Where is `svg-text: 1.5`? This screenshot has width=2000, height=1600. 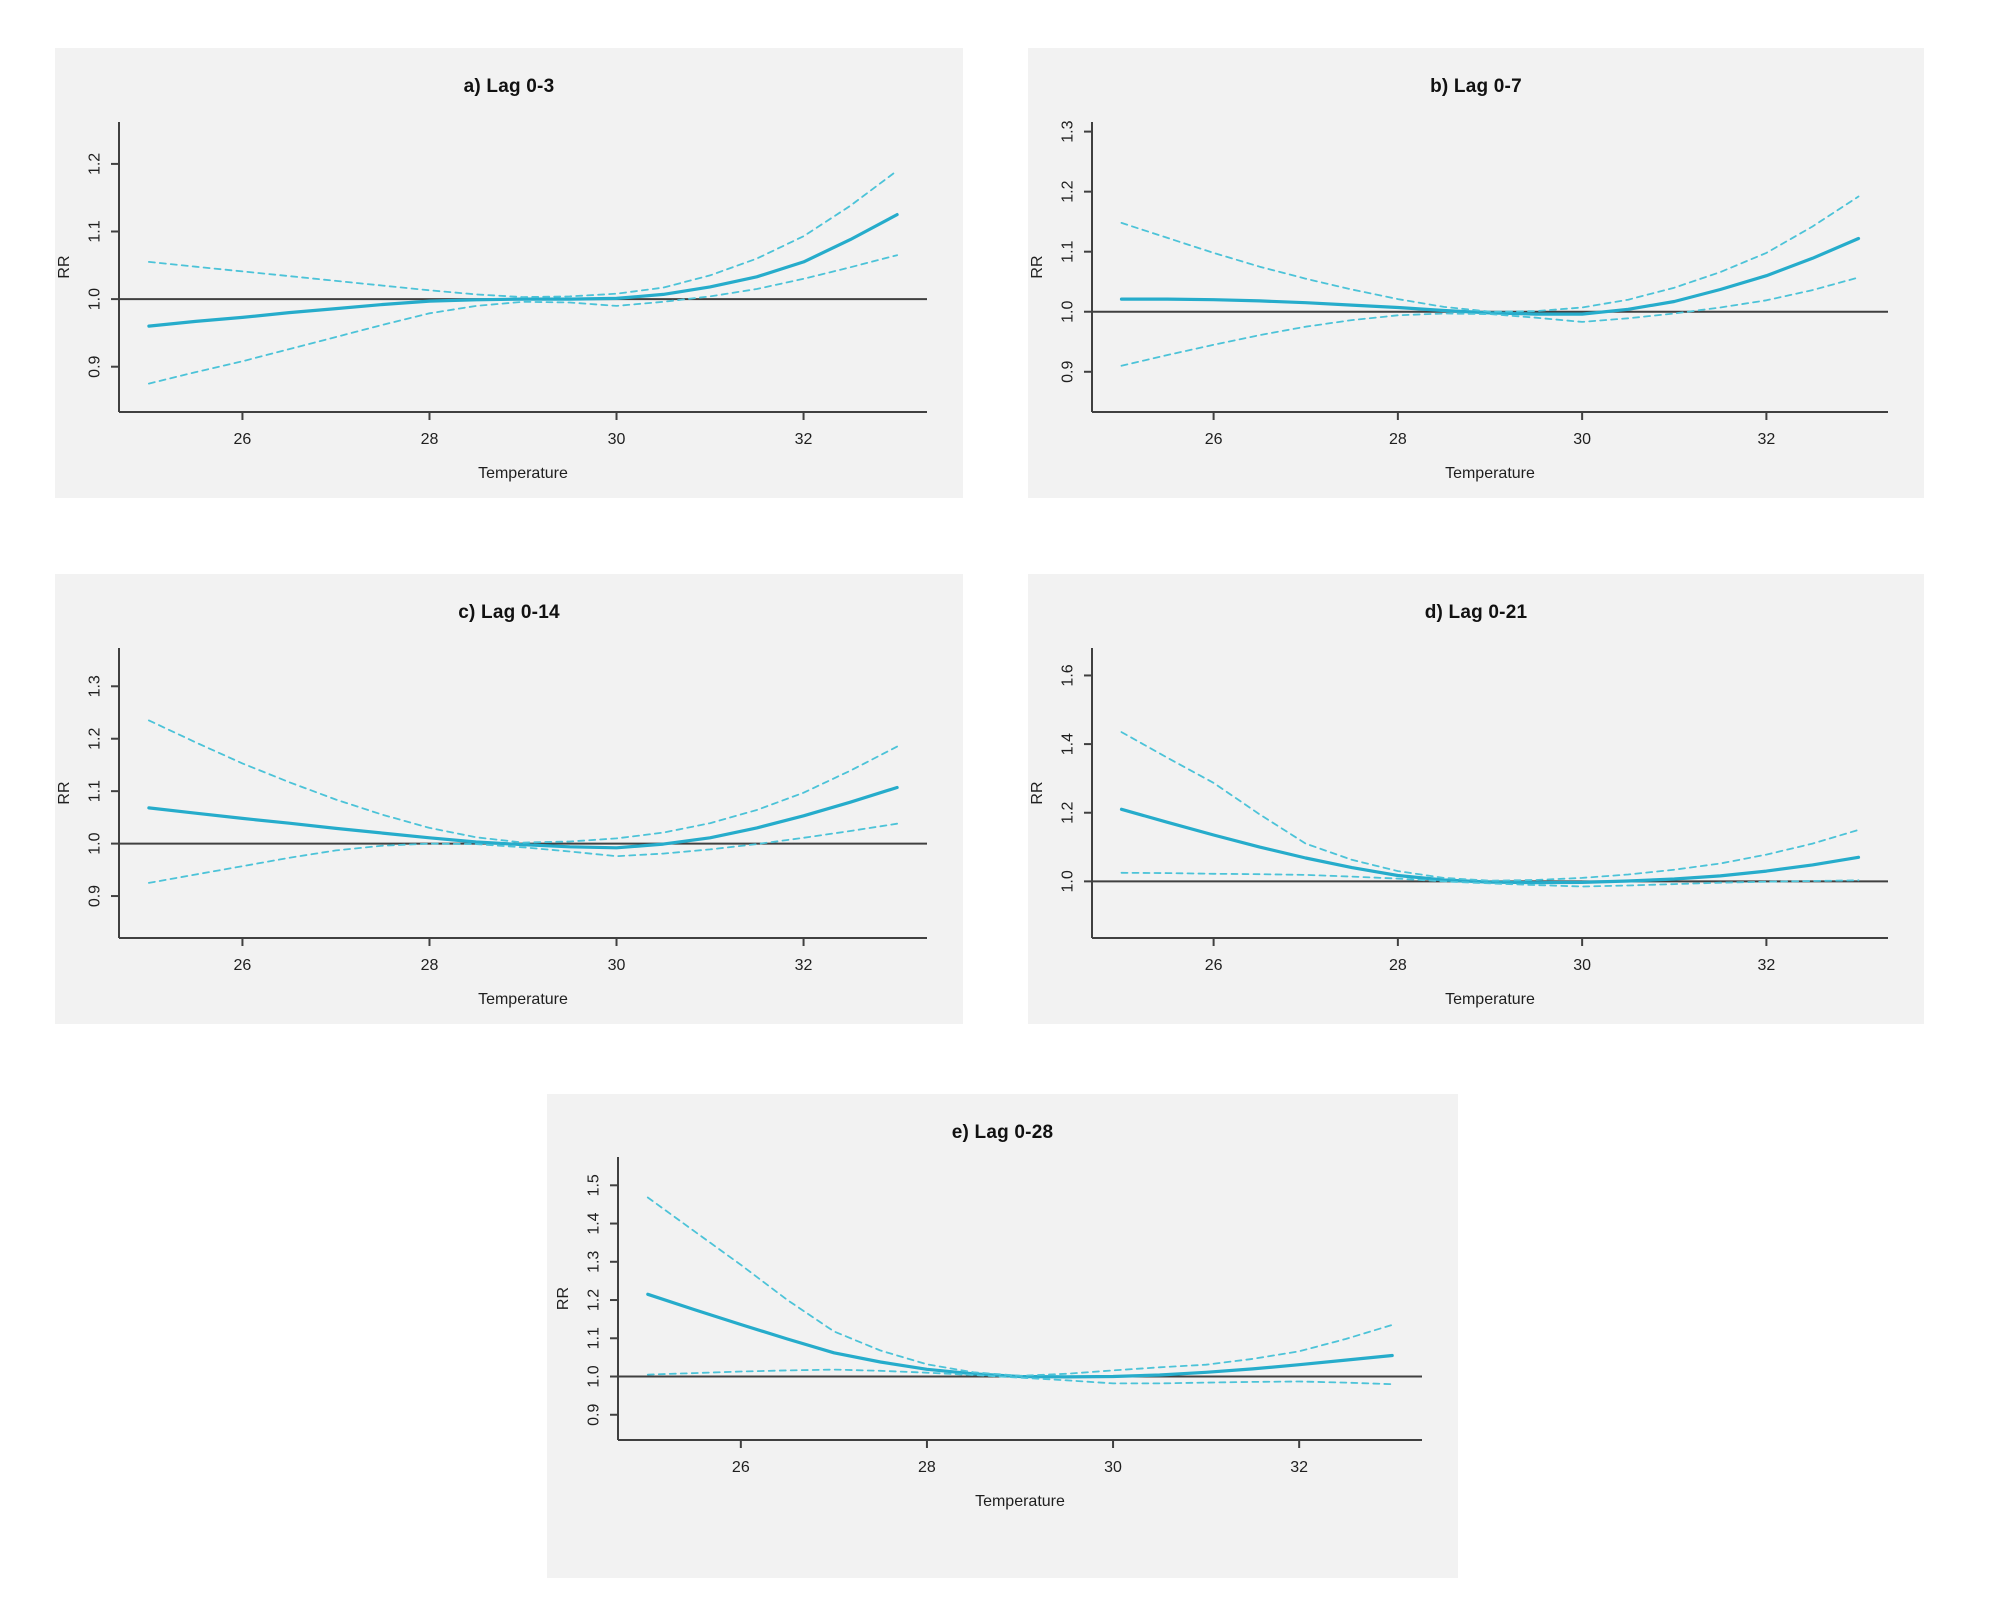
svg-text: 1.5 is located at coordinates (594, 1185).